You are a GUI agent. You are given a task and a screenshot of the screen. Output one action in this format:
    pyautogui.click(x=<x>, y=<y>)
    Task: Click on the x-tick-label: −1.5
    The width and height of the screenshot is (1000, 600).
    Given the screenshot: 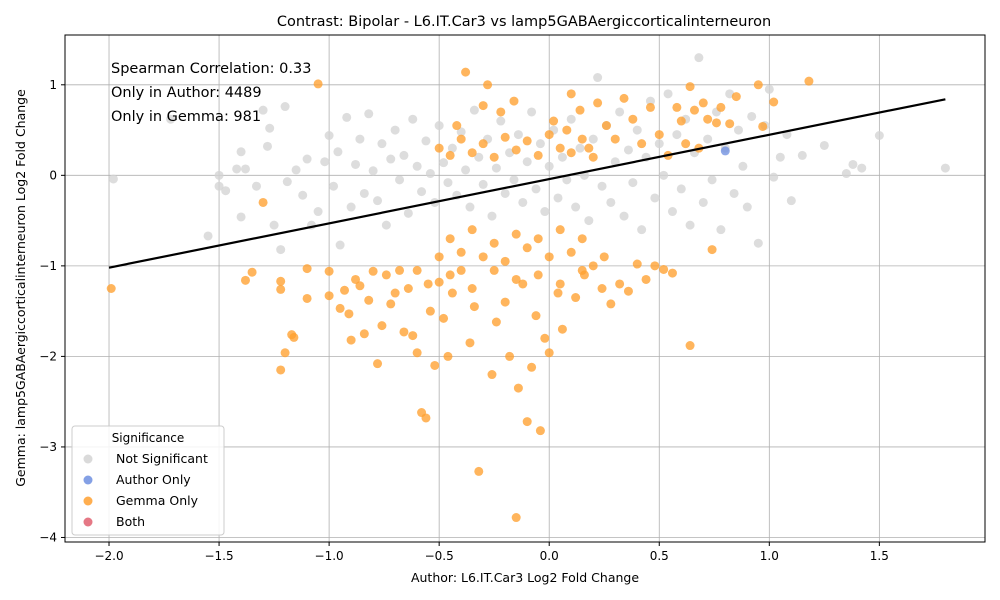 What is the action you would take?
    pyautogui.click(x=218, y=556)
    